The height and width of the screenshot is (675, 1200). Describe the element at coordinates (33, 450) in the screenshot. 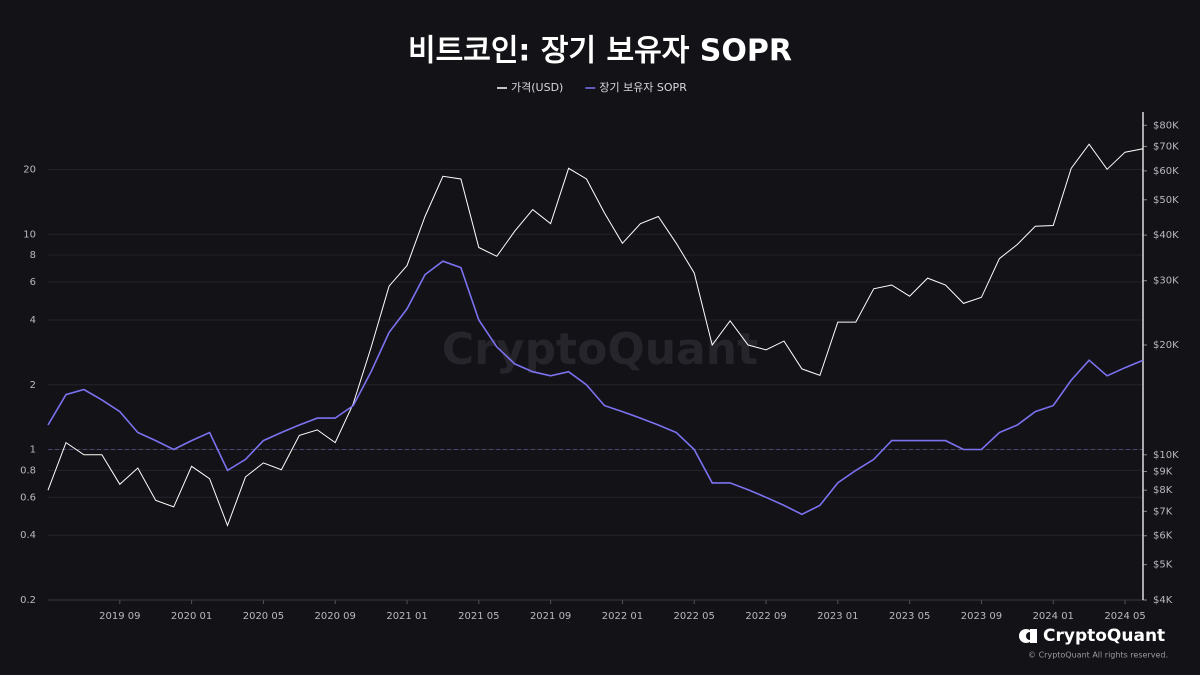

I see `y-tick-label: 1` at that location.